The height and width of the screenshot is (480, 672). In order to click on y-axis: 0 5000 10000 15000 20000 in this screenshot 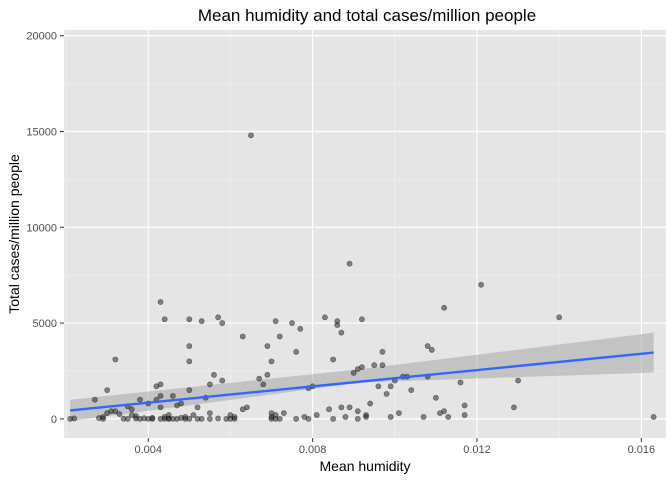, I will do `click(45, 228)`.